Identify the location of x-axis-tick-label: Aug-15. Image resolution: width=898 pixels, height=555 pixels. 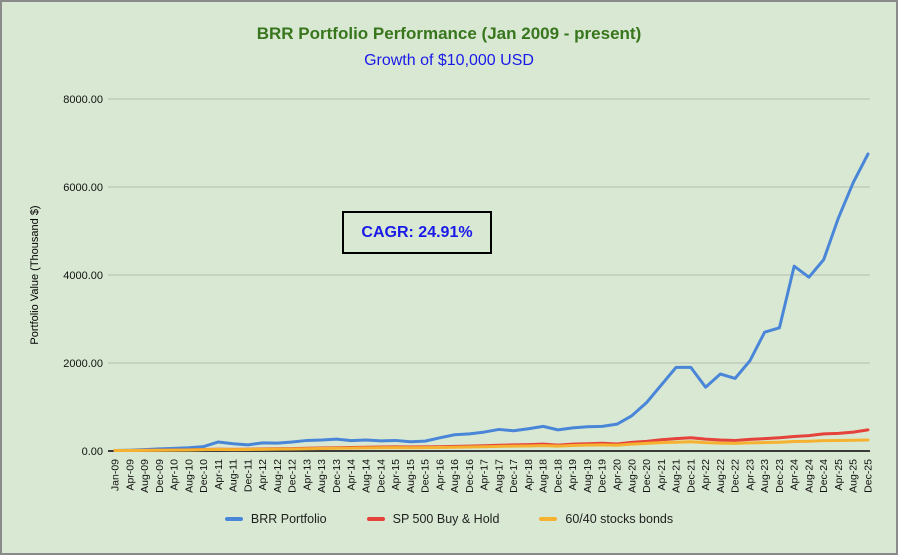
(411, 476).